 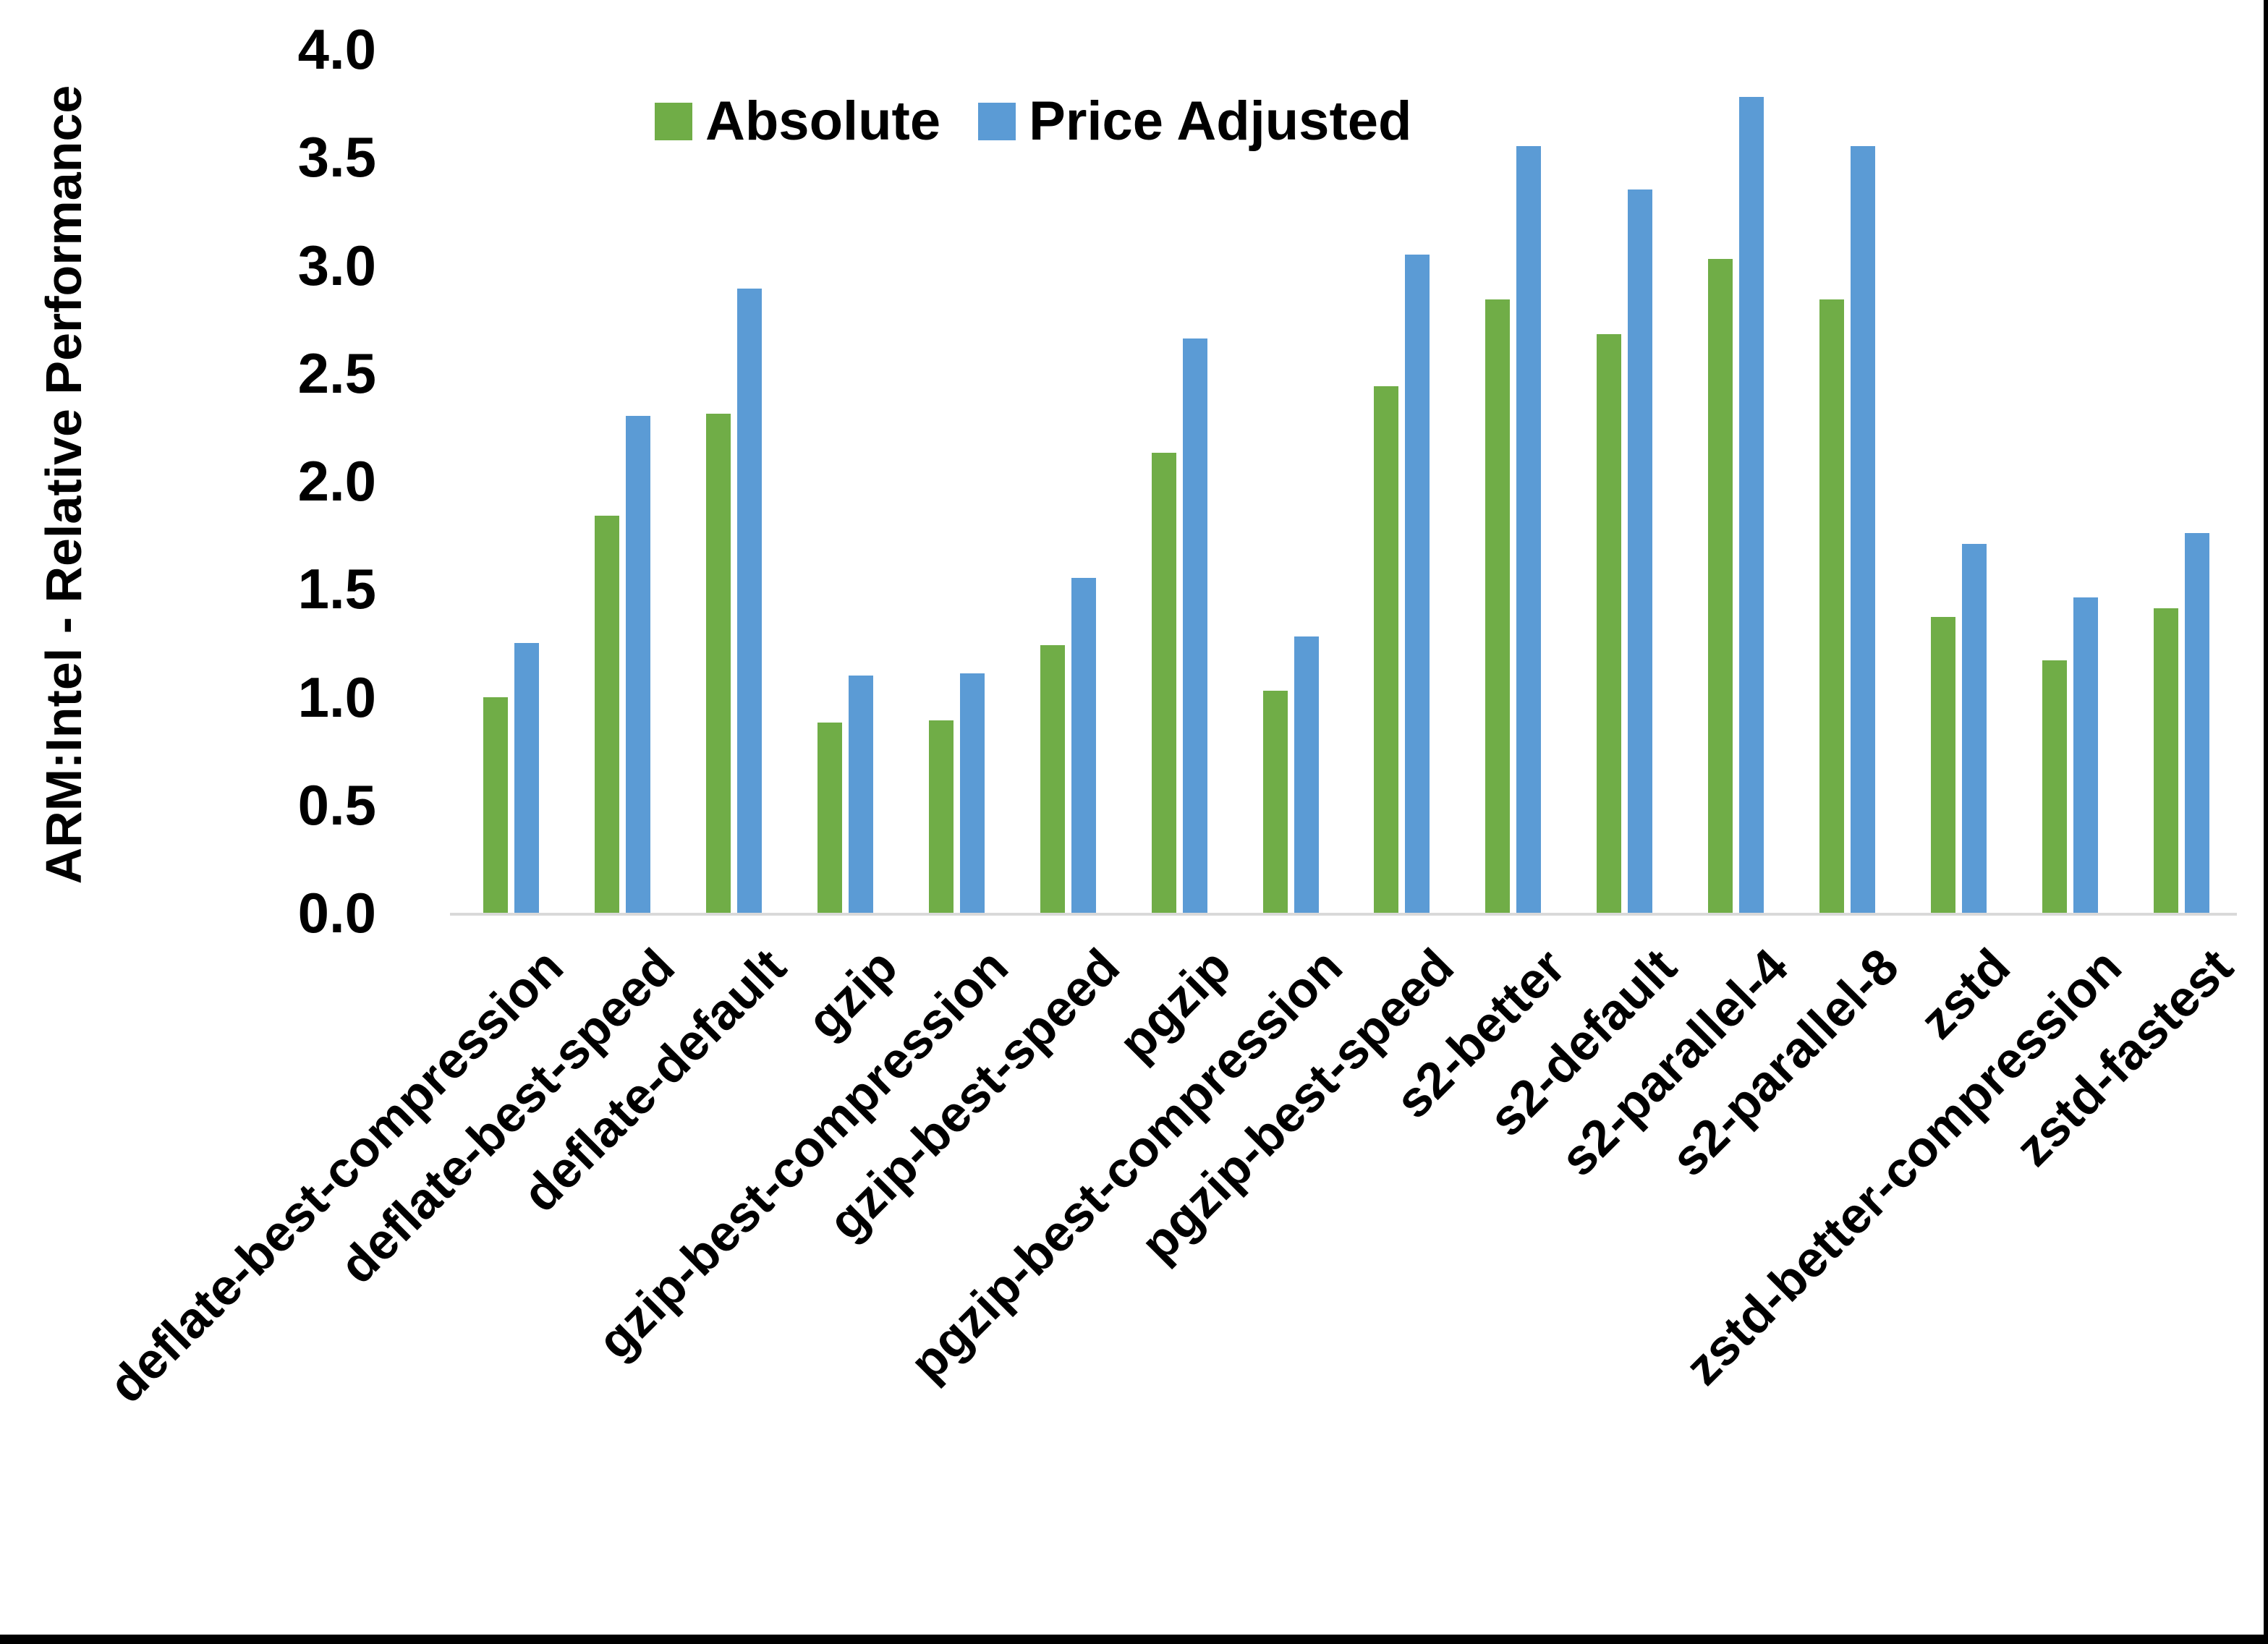 I want to click on category-slot: s2-parallel-4, so click(x=1673, y=618).